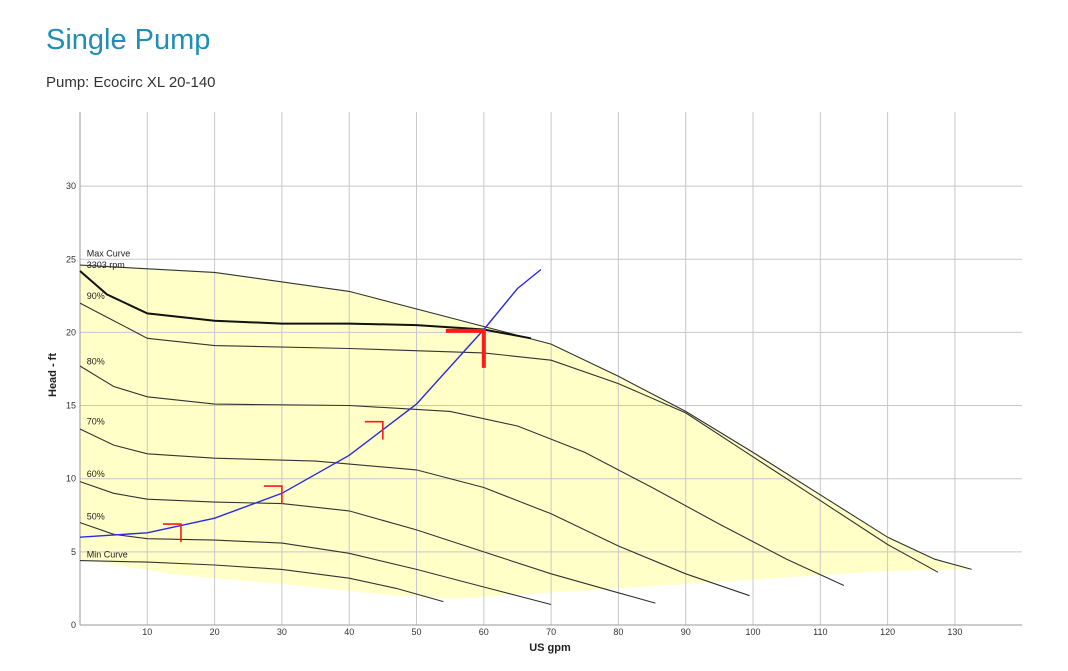 This screenshot has width=1068, height=671. Describe the element at coordinates (618, 632) in the screenshot. I see `x-tick-label: 80` at that location.